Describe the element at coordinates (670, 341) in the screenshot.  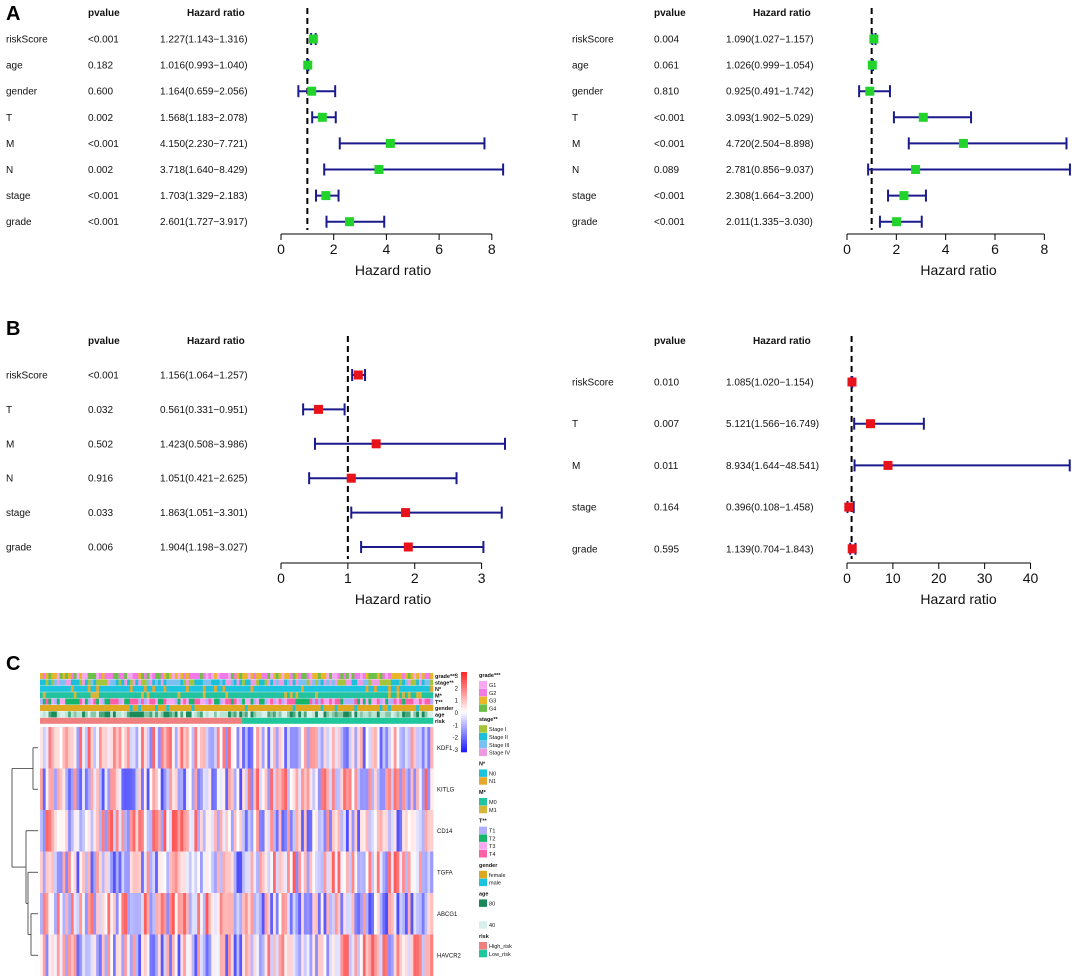
I see `pvalue-header: pvalue` at that location.